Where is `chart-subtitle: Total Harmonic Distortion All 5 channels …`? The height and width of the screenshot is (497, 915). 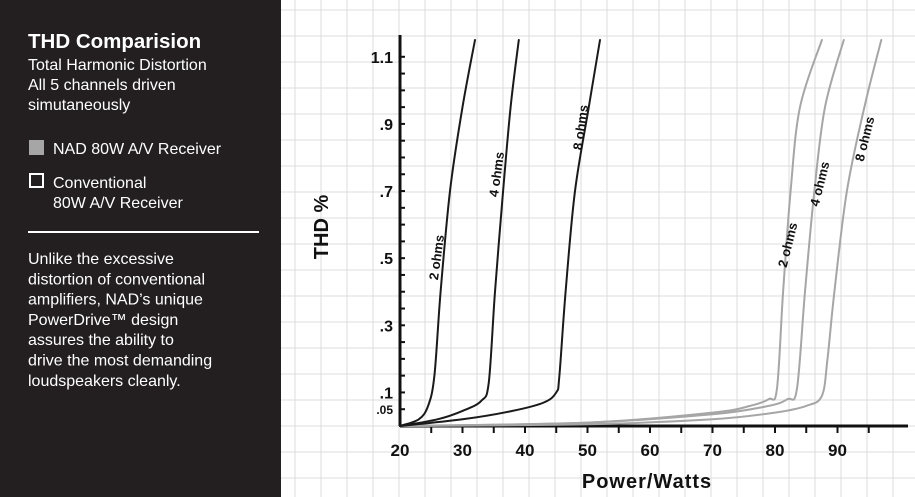 chart-subtitle: Total Harmonic Distortion All 5 channels … is located at coordinates (117, 85).